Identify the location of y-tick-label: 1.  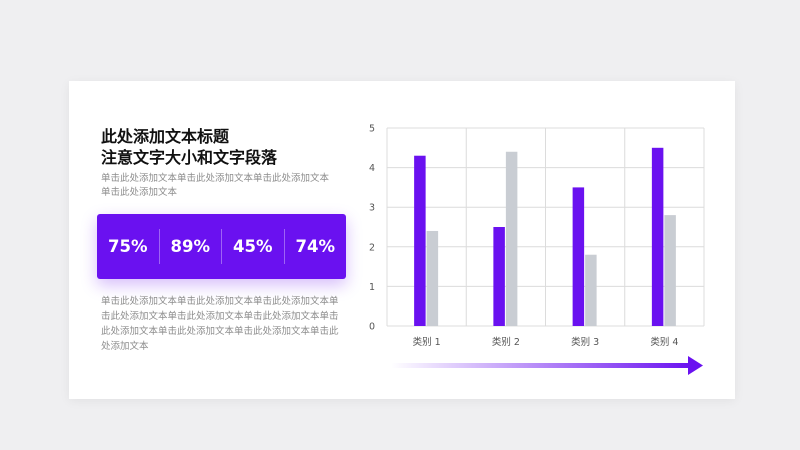
(372, 287).